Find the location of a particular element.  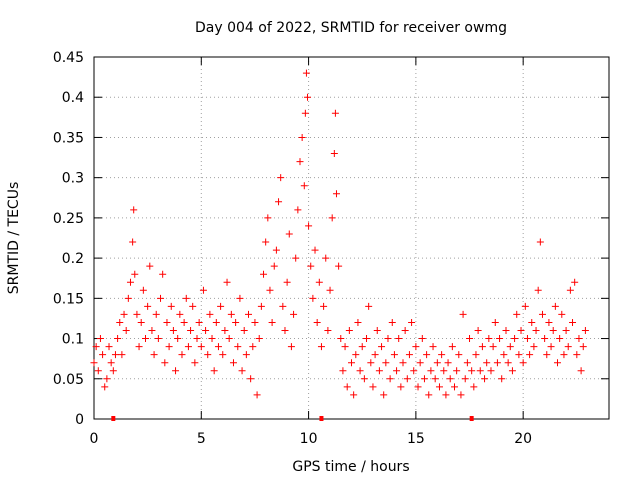

x-tick-label: 0 is located at coordinates (94, 439).